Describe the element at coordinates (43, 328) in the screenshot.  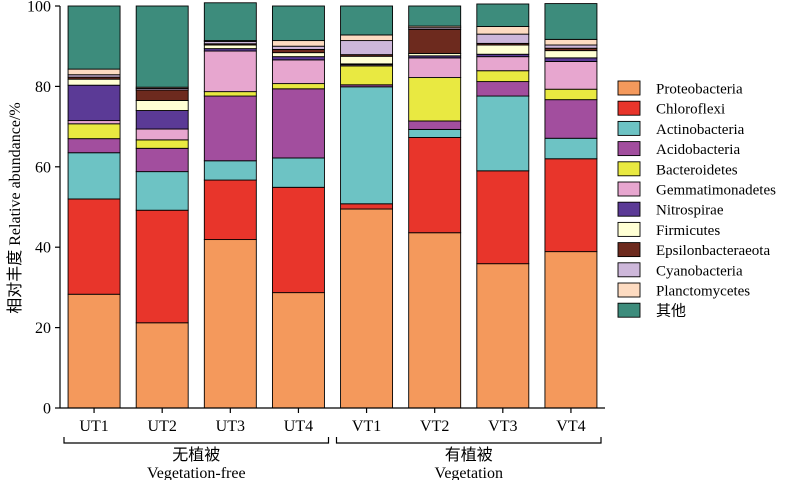
I see `y-tick-label: 20` at that location.